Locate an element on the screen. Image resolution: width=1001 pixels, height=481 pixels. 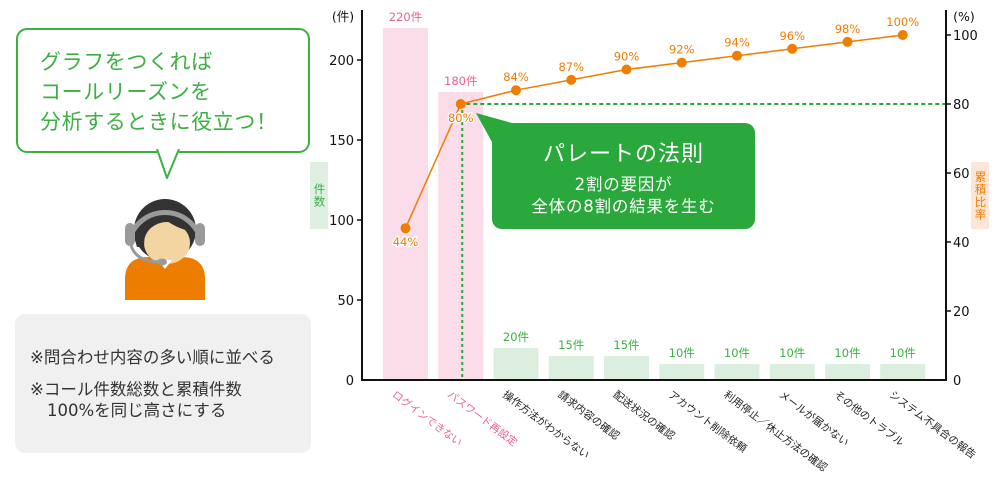
y-axis-title: 件数 is located at coordinates (319, 195).